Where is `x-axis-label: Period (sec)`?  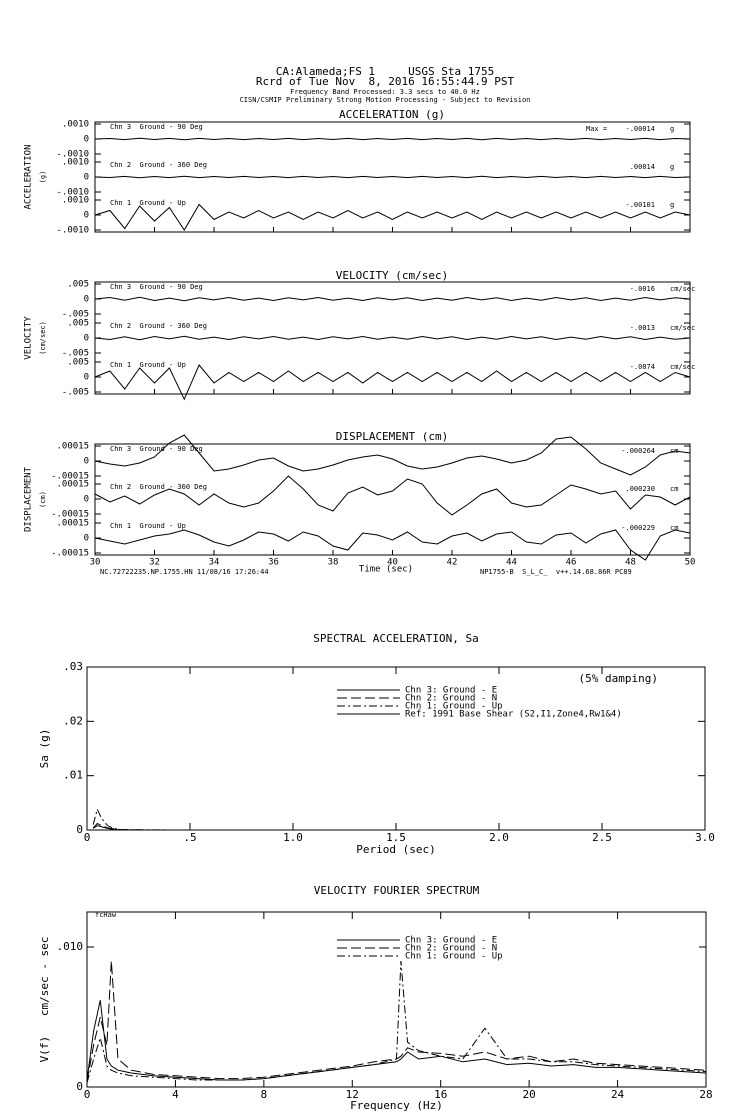
x-axis-label: Period (sec) is located at coordinates (395, 849).